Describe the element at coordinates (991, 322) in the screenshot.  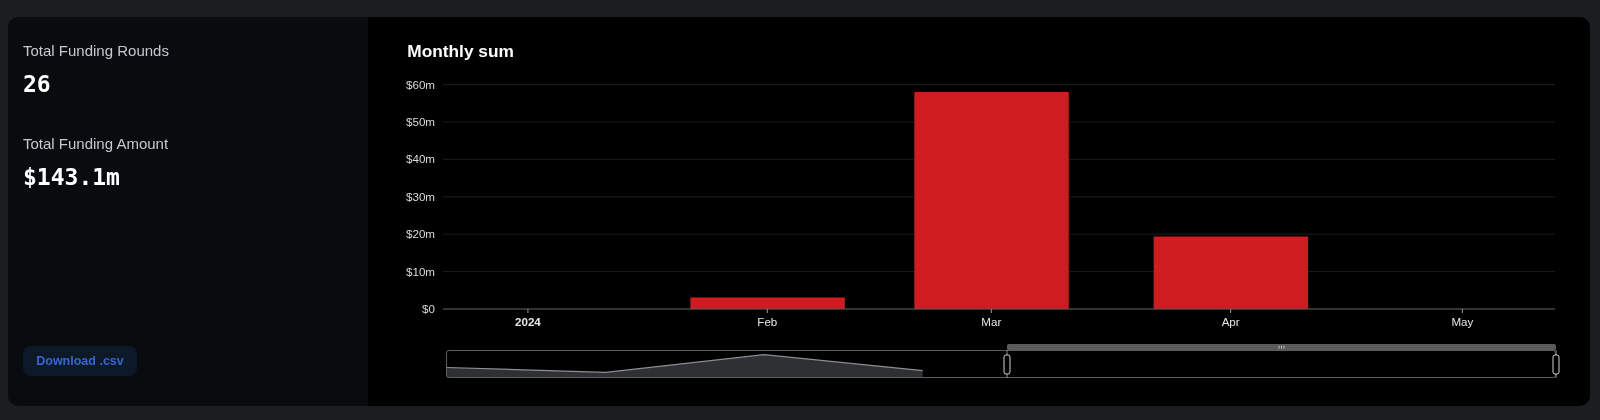
I see `x-tick-label: Mar` at that location.